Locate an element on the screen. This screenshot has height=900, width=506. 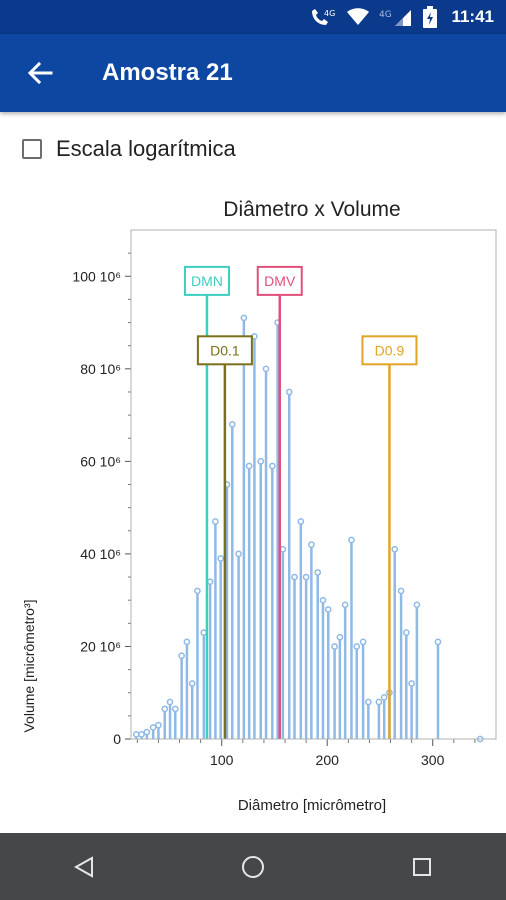
marker-label: DMV is located at coordinates (280, 281).